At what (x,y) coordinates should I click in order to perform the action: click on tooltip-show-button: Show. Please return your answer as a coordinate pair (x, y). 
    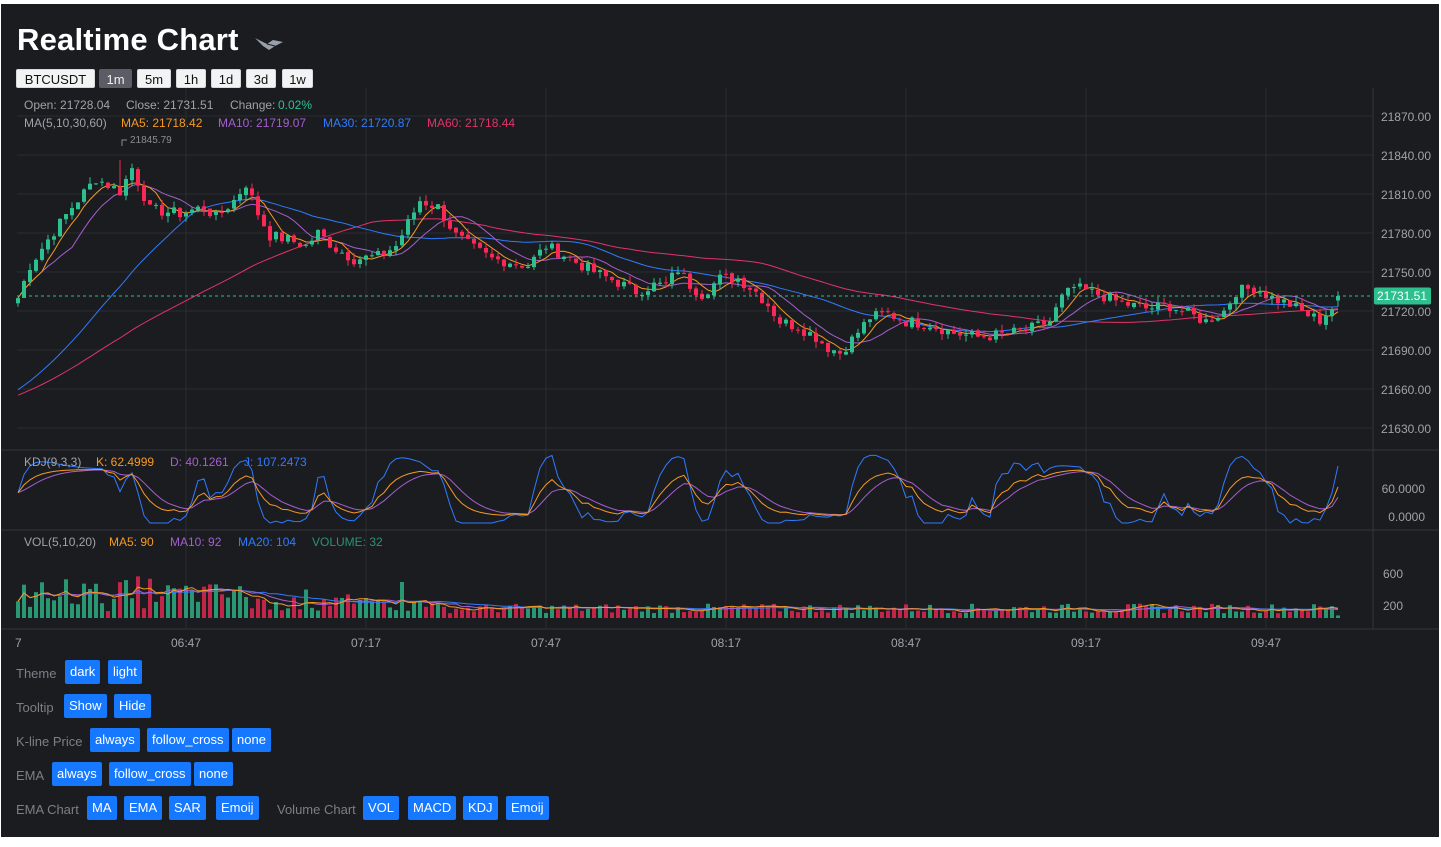
    Looking at the image, I should click on (85, 706).